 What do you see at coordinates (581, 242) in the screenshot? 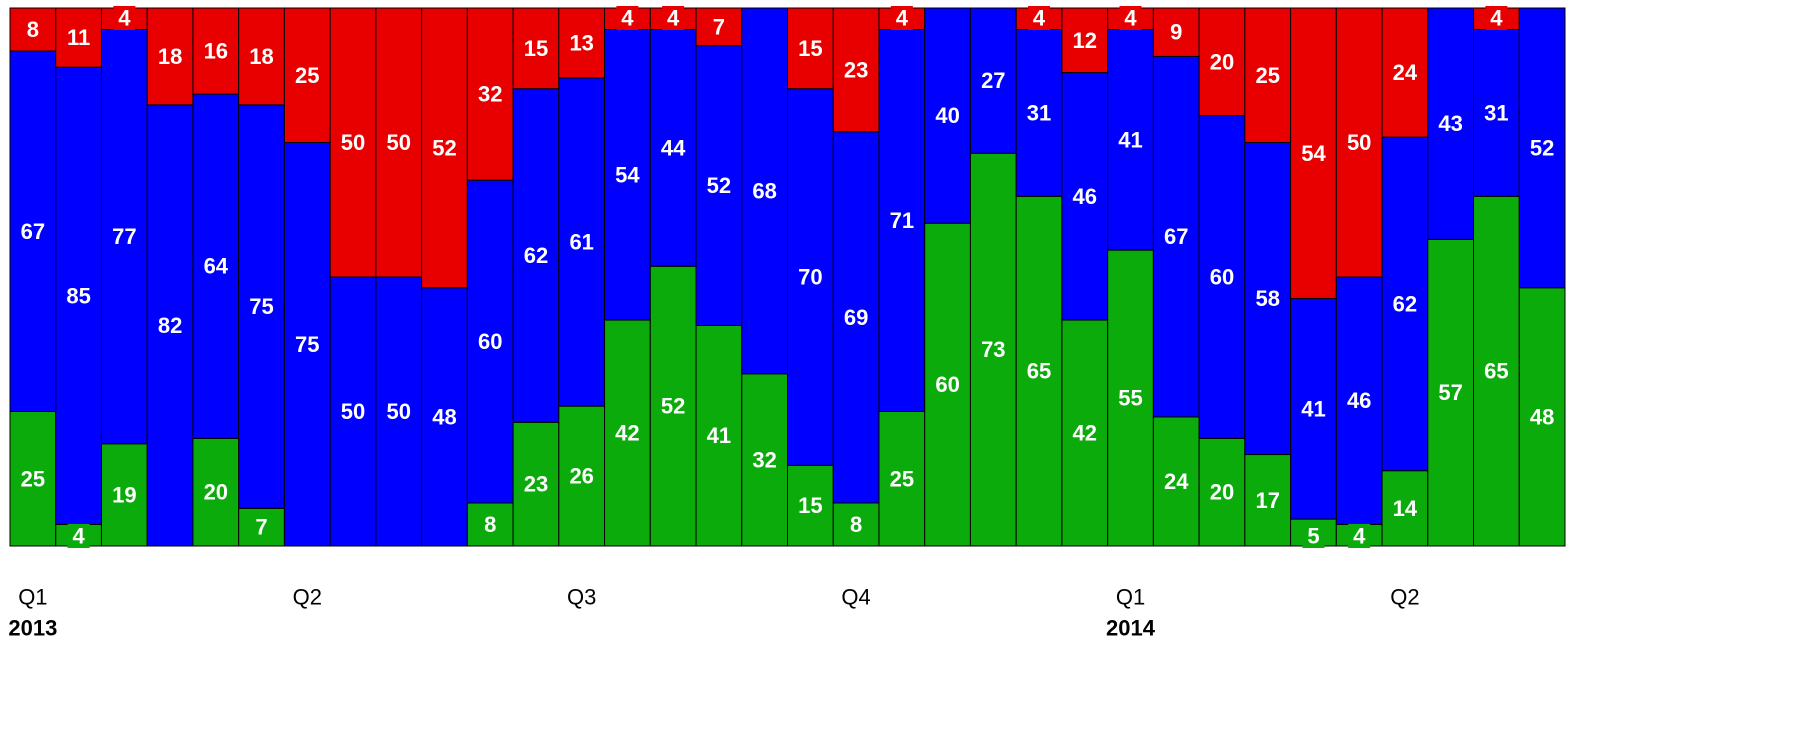
I see `value-label: 61` at bounding box center [581, 242].